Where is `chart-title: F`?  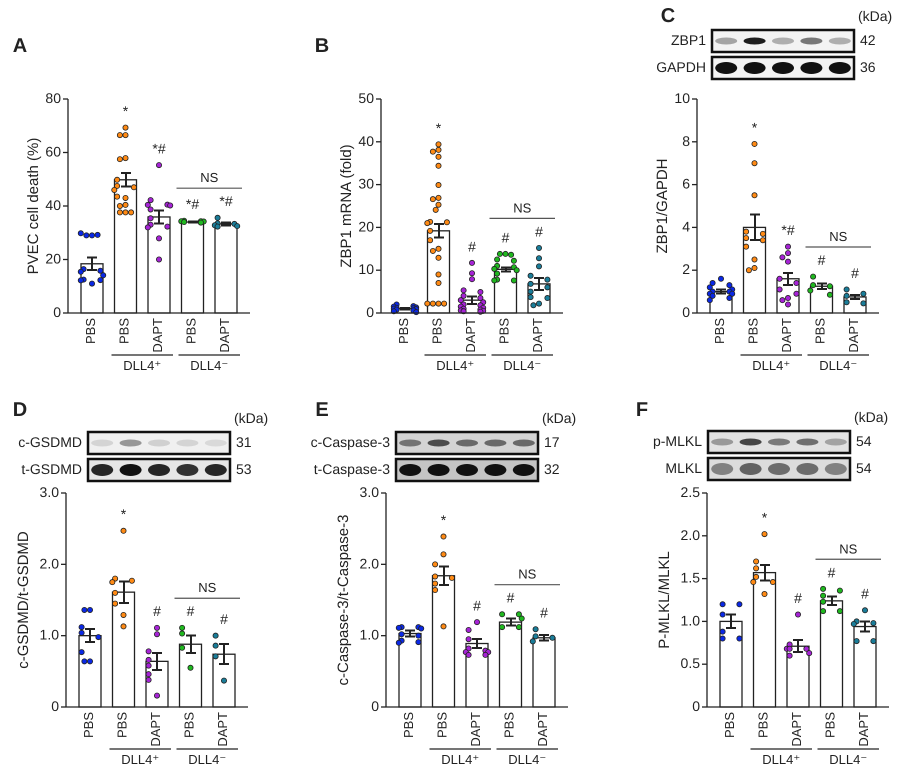 chart-title: F is located at coordinates (642, 410).